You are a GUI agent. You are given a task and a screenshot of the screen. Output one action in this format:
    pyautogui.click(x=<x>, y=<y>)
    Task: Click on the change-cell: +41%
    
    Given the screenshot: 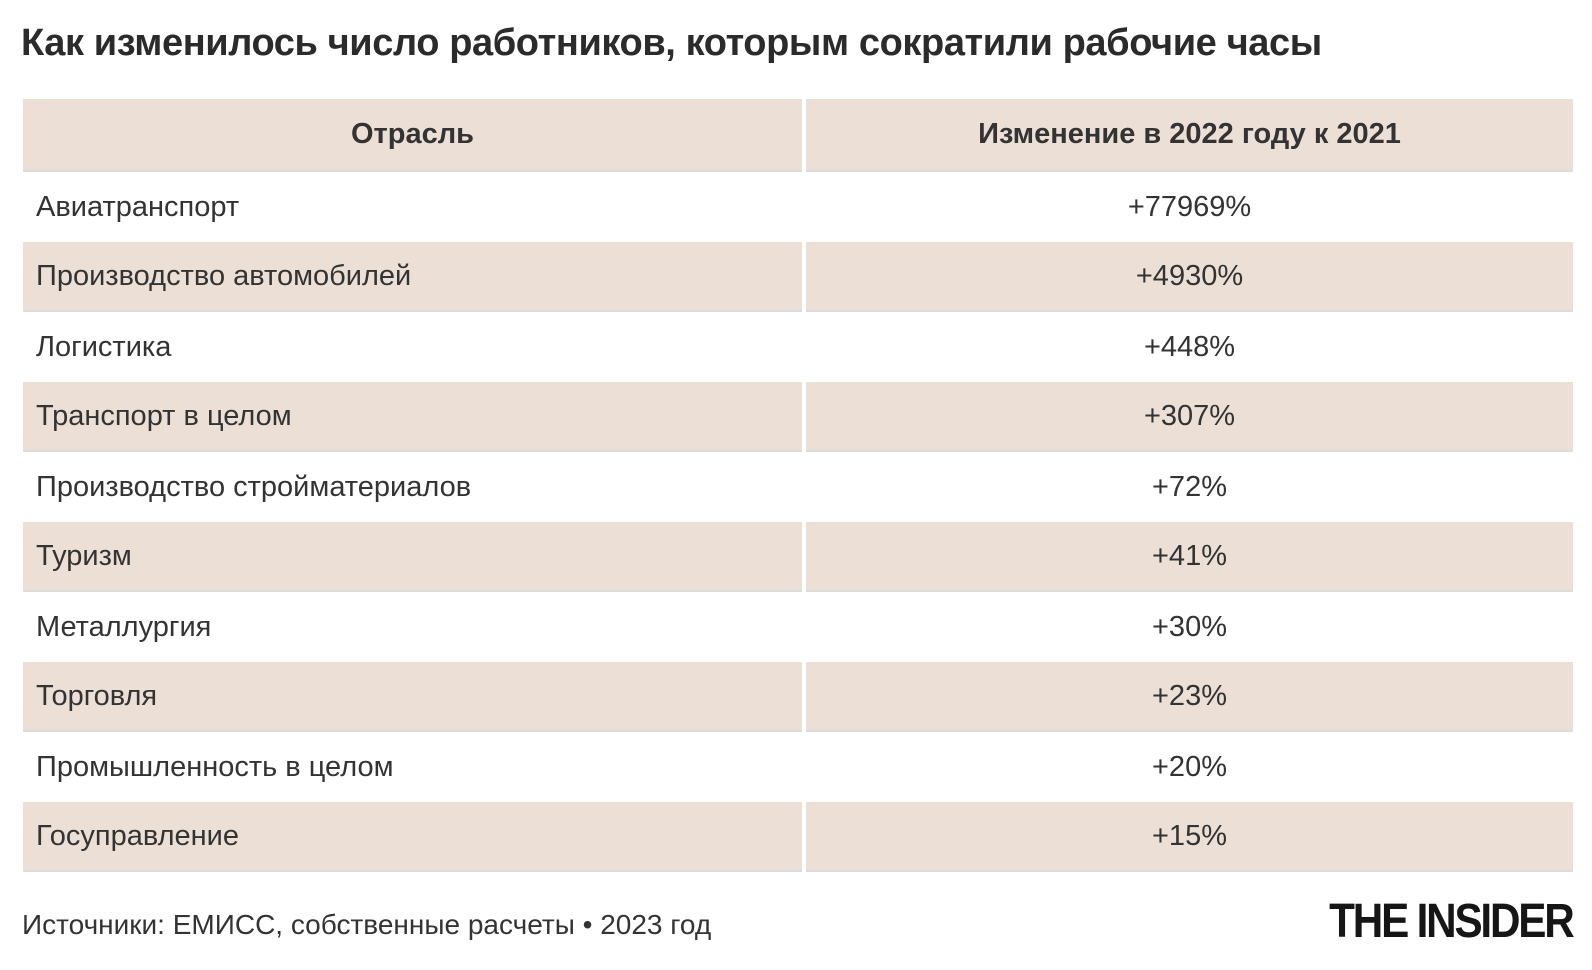 What is the action you would take?
    pyautogui.click(x=1189, y=557)
    